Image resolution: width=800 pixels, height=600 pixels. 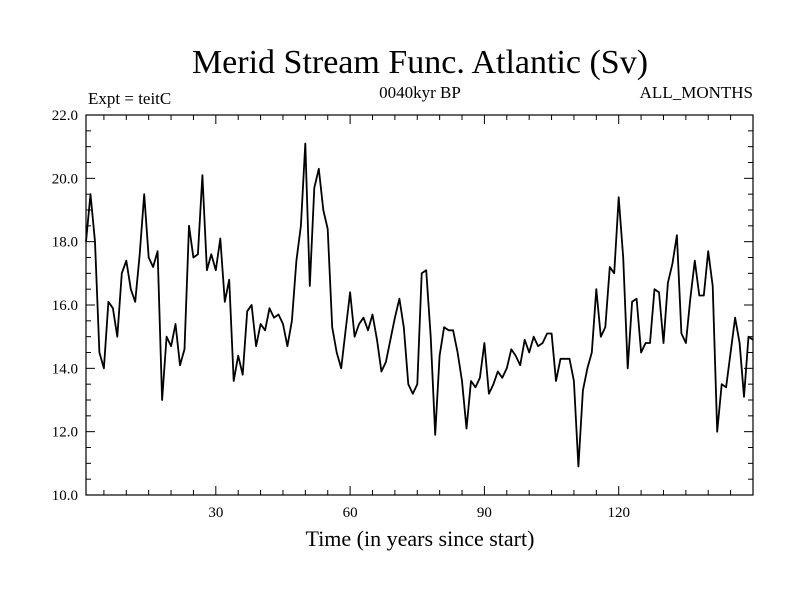 I want to click on x-axis-label: Time (in years since start), so click(x=420, y=538).